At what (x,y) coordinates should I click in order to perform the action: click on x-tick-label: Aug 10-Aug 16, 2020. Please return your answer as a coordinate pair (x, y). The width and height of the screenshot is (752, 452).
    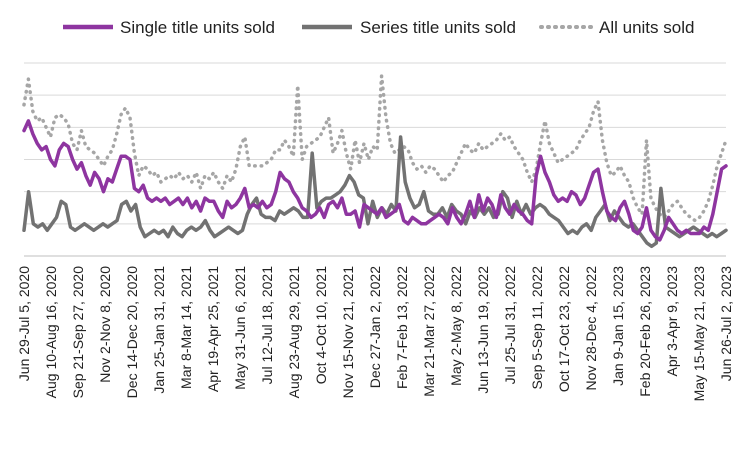
    Looking at the image, I should click on (51, 332).